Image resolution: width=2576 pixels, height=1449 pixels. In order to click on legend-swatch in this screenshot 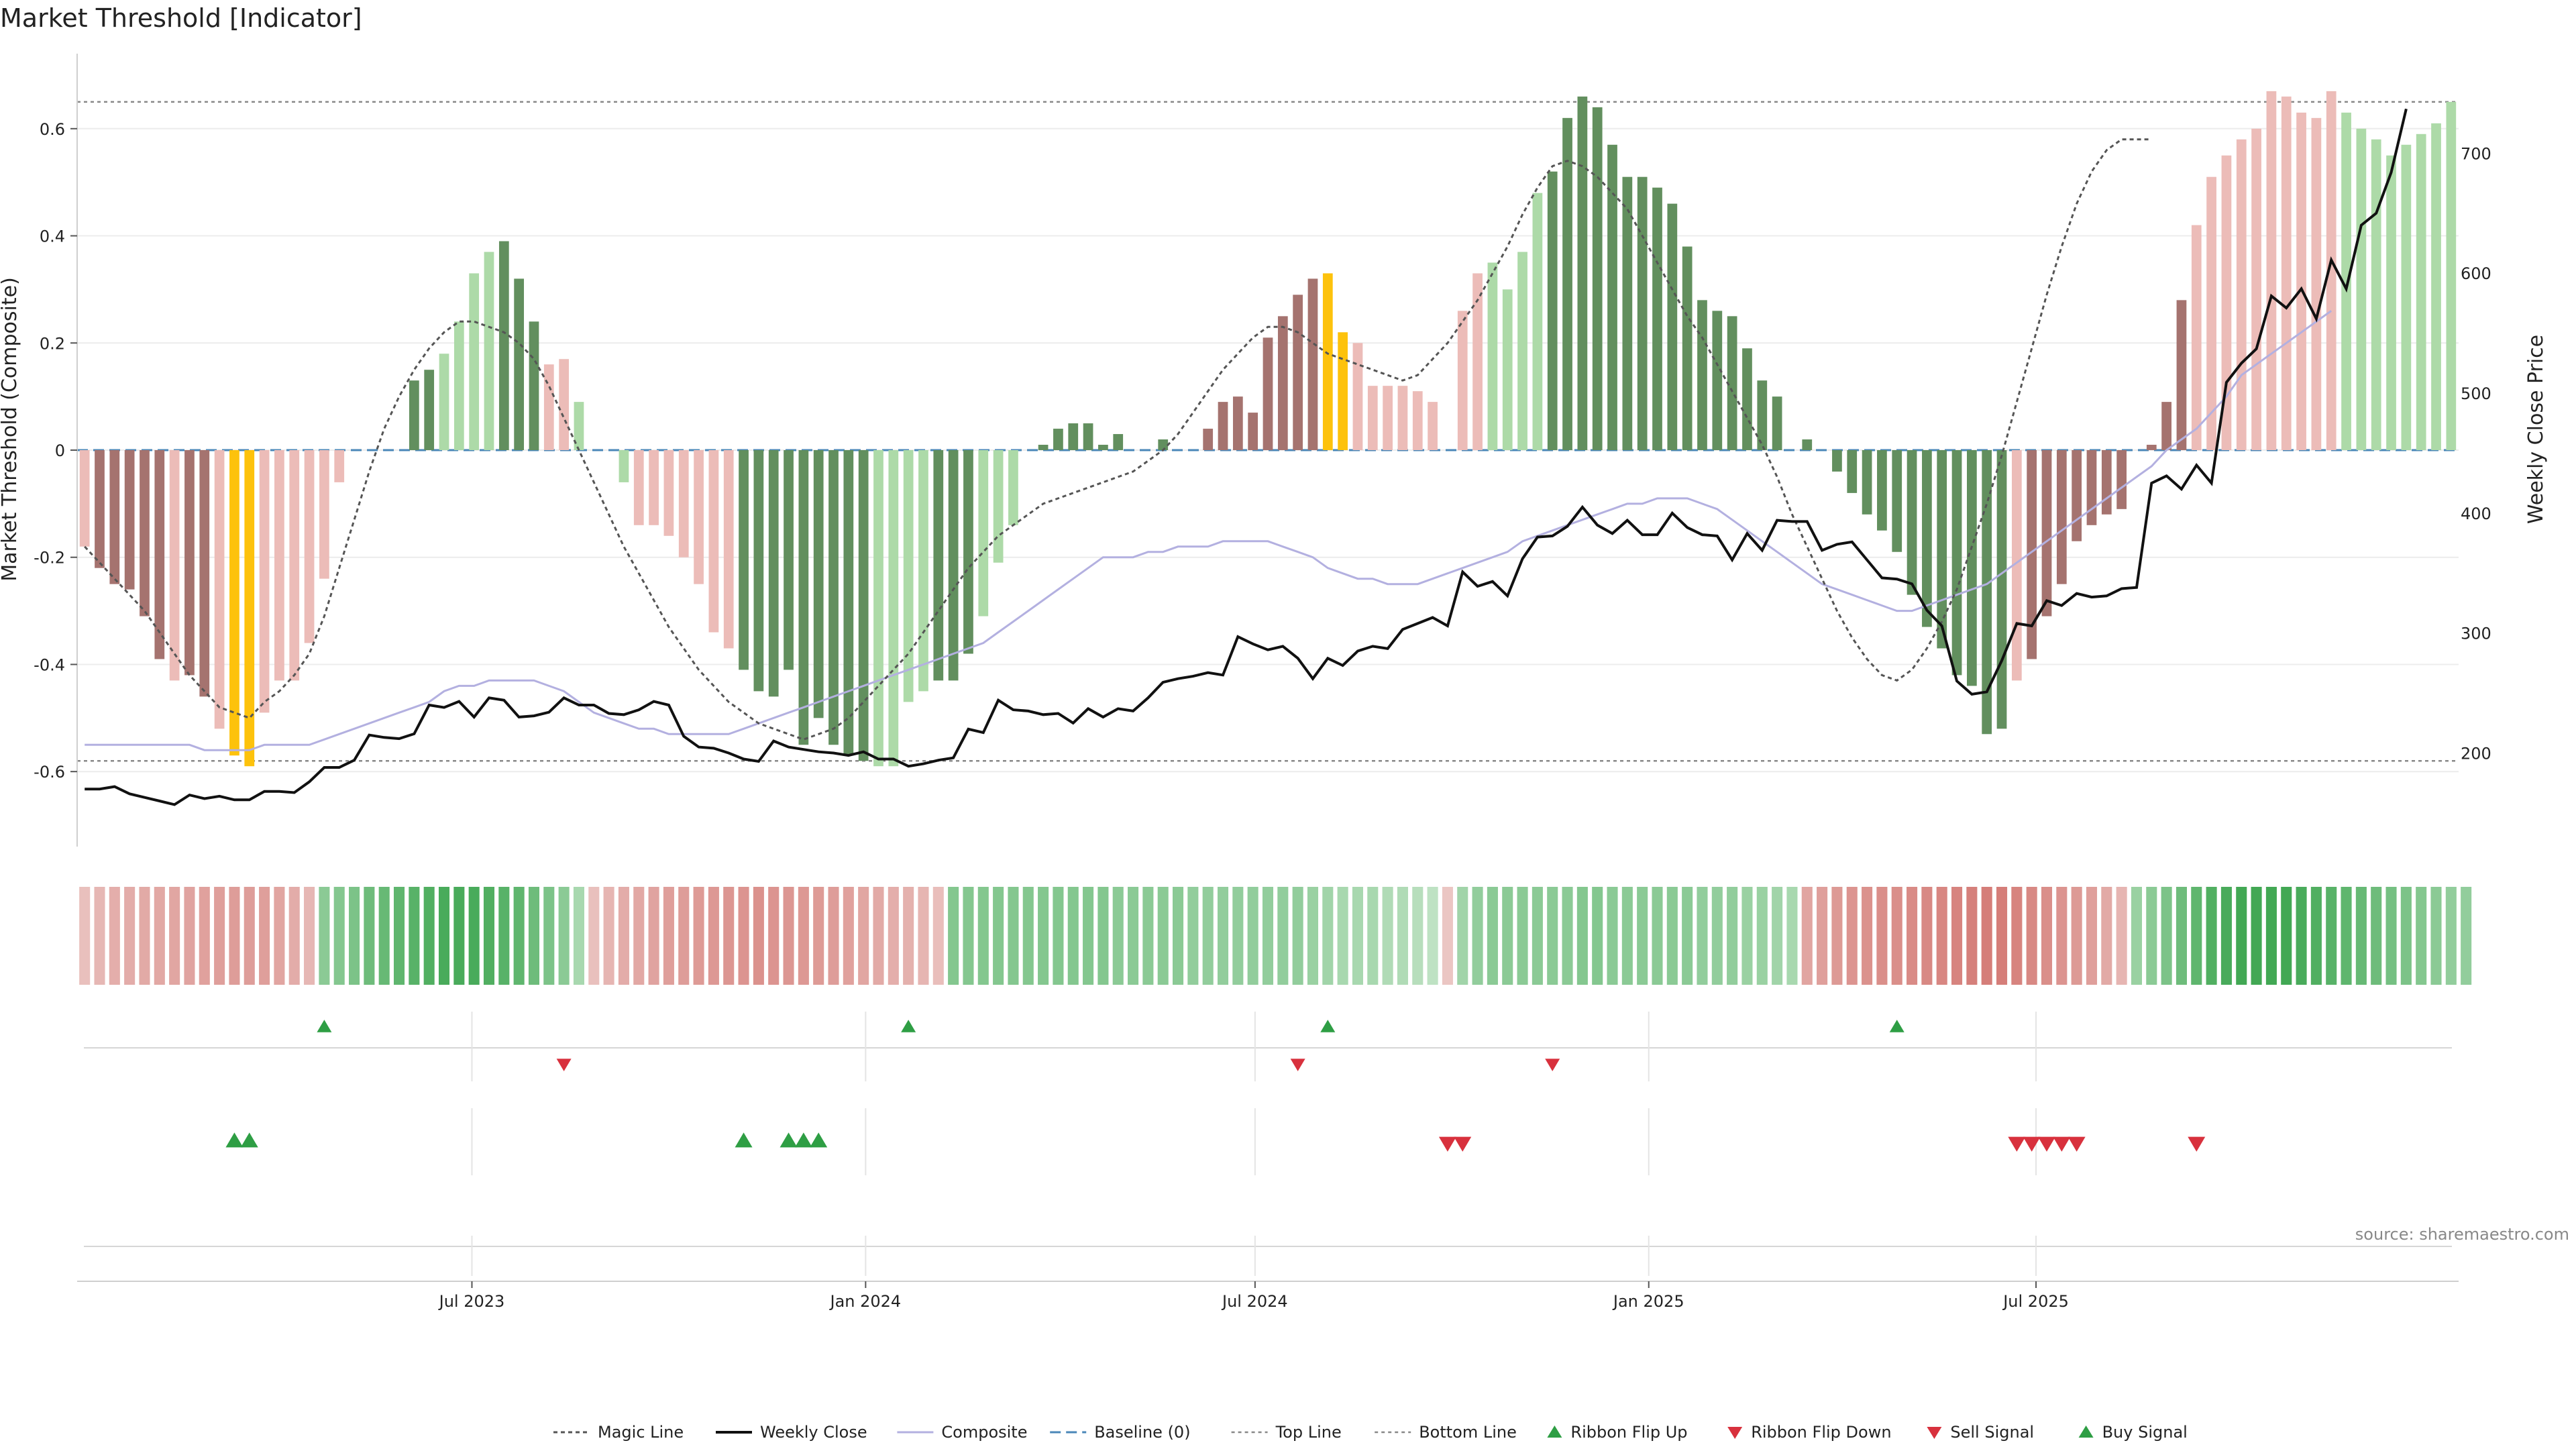, I will do `click(1934, 1433)`.